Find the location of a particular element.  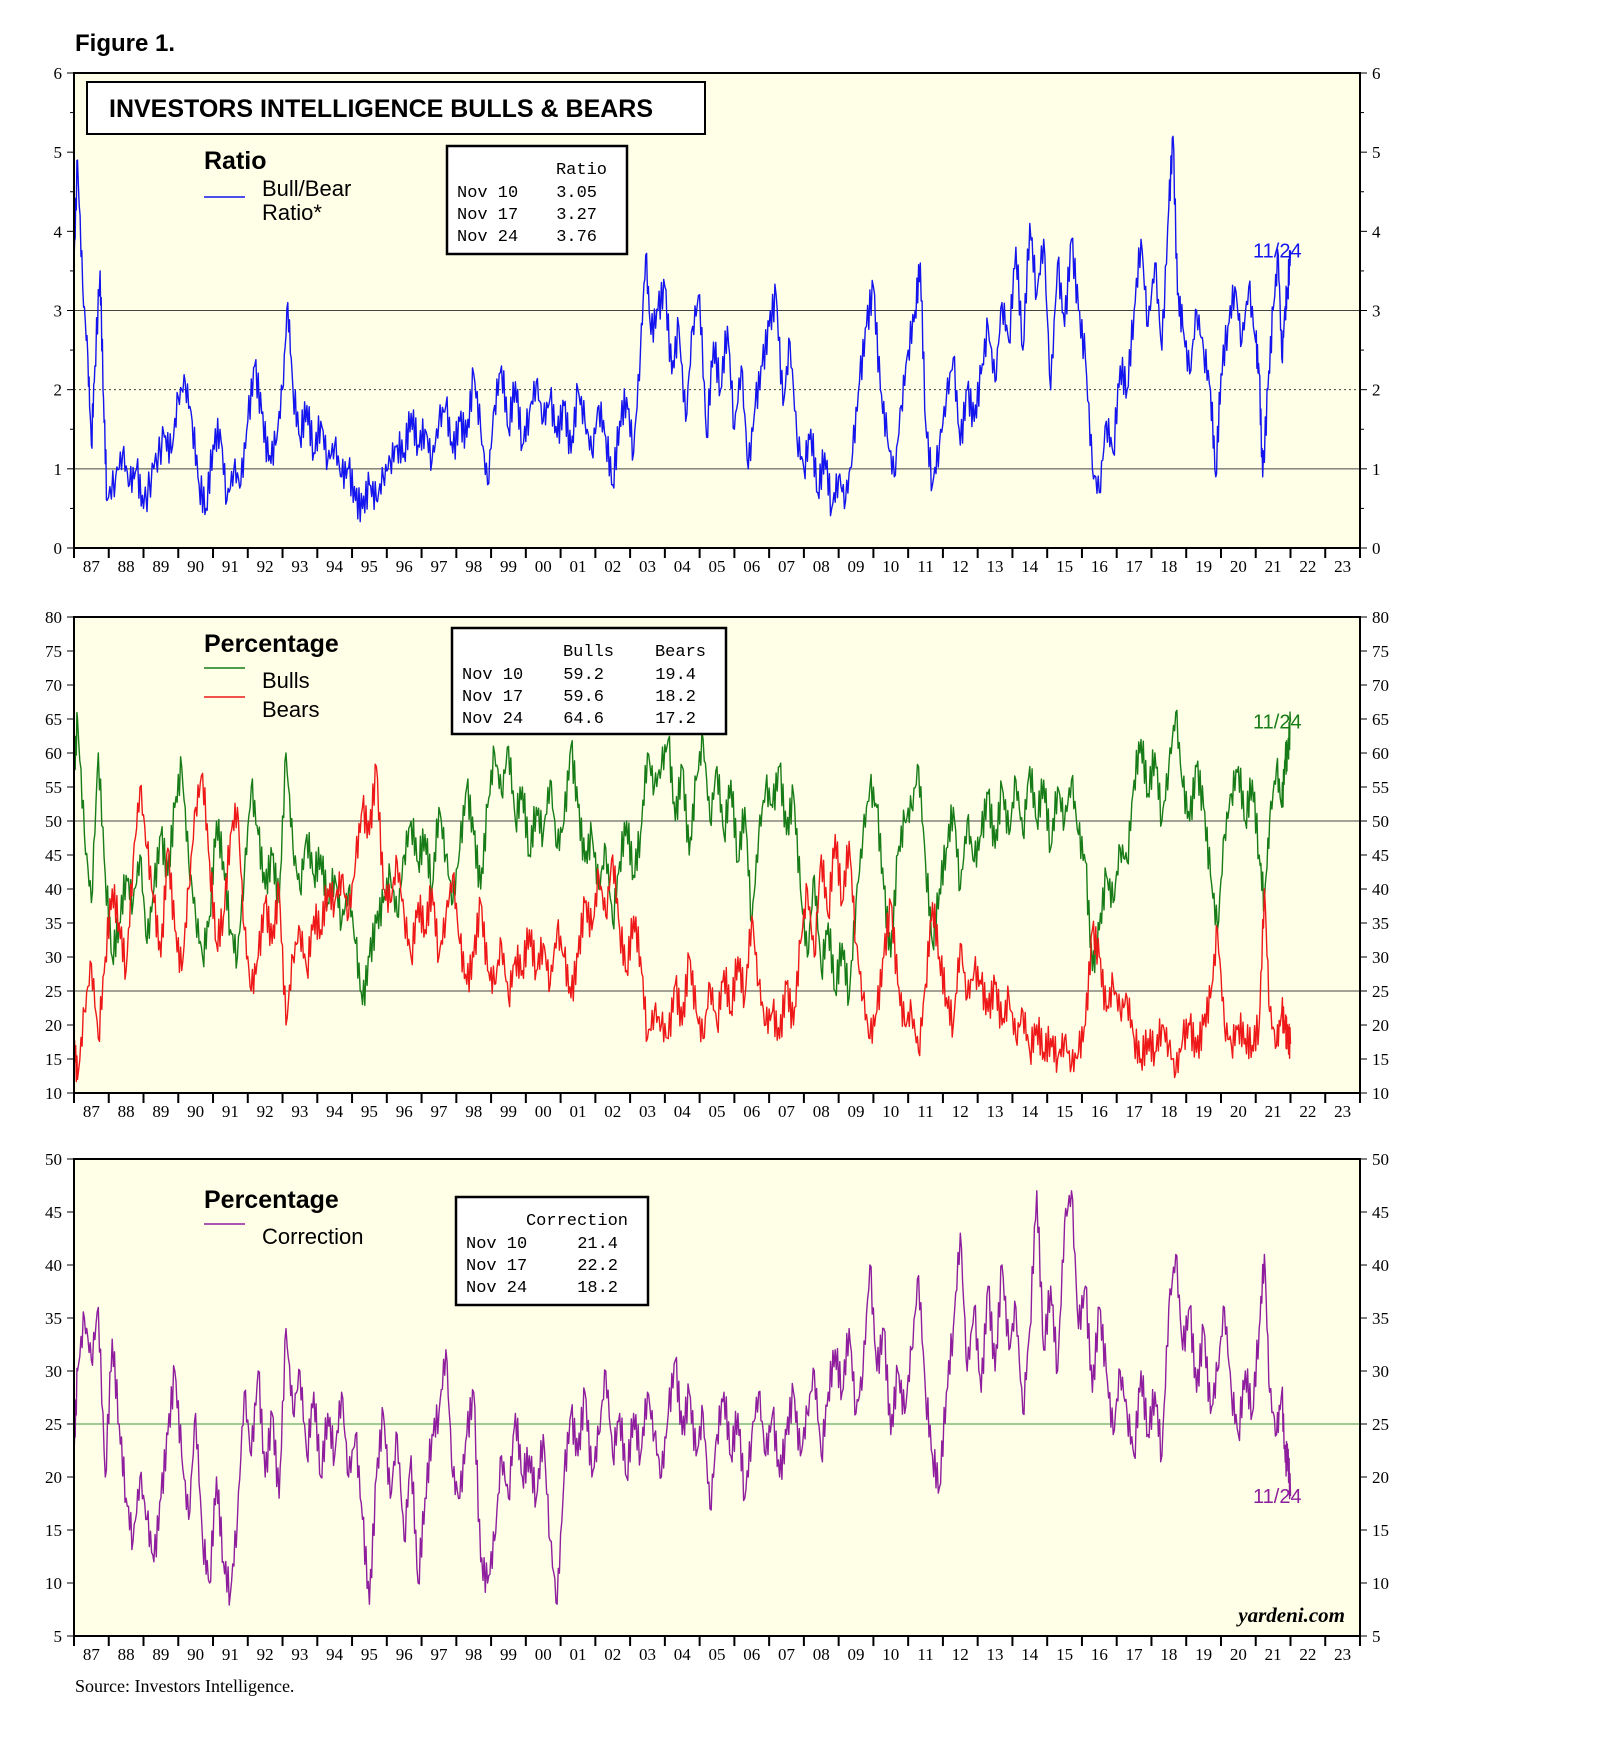

y-tick-label-left: 0 is located at coordinates (58, 548).